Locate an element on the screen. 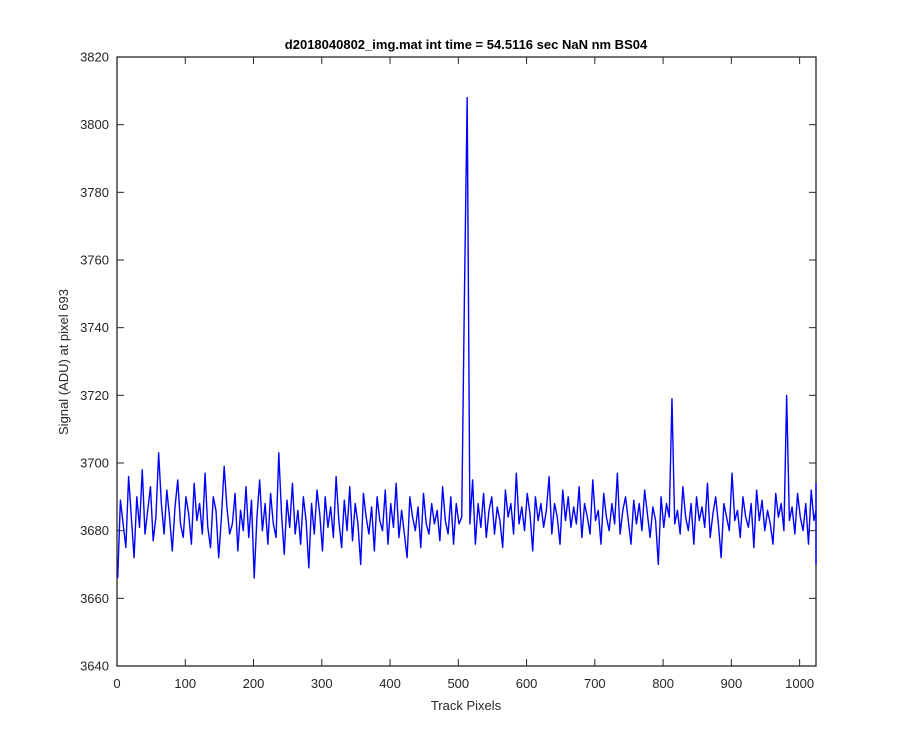 Image resolution: width=900 pixels, height=750 pixels. x-tick-label: 200 is located at coordinates (254, 683).